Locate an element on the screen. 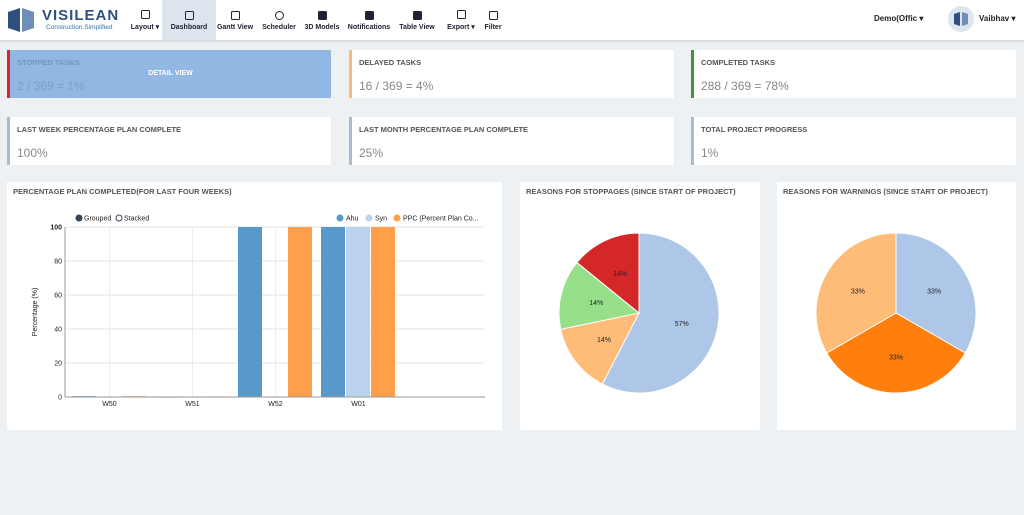 The width and height of the screenshot is (1024, 515). user-name: Vaibhav is located at coordinates (994, 18).